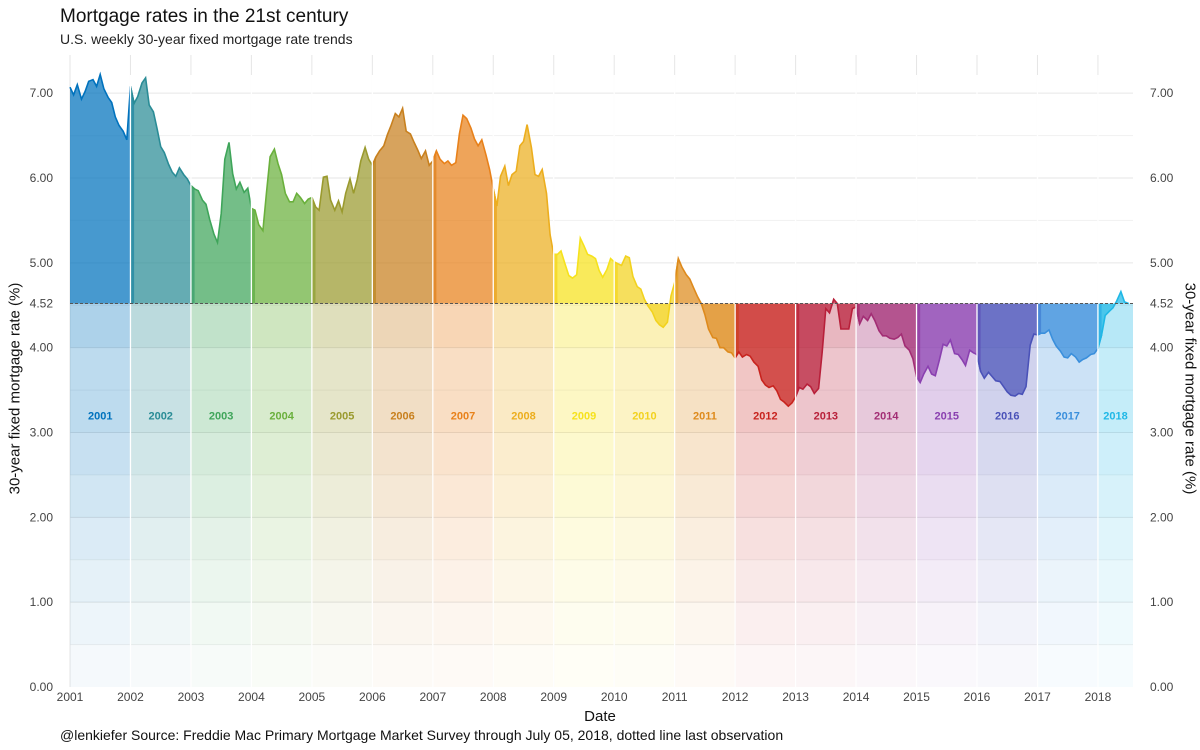 The image size is (1200, 750). What do you see at coordinates (1190, 388) in the screenshot?
I see `y-axis-title-right: 30-year fixed mortgage rate (%)` at bounding box center [1190, 388].